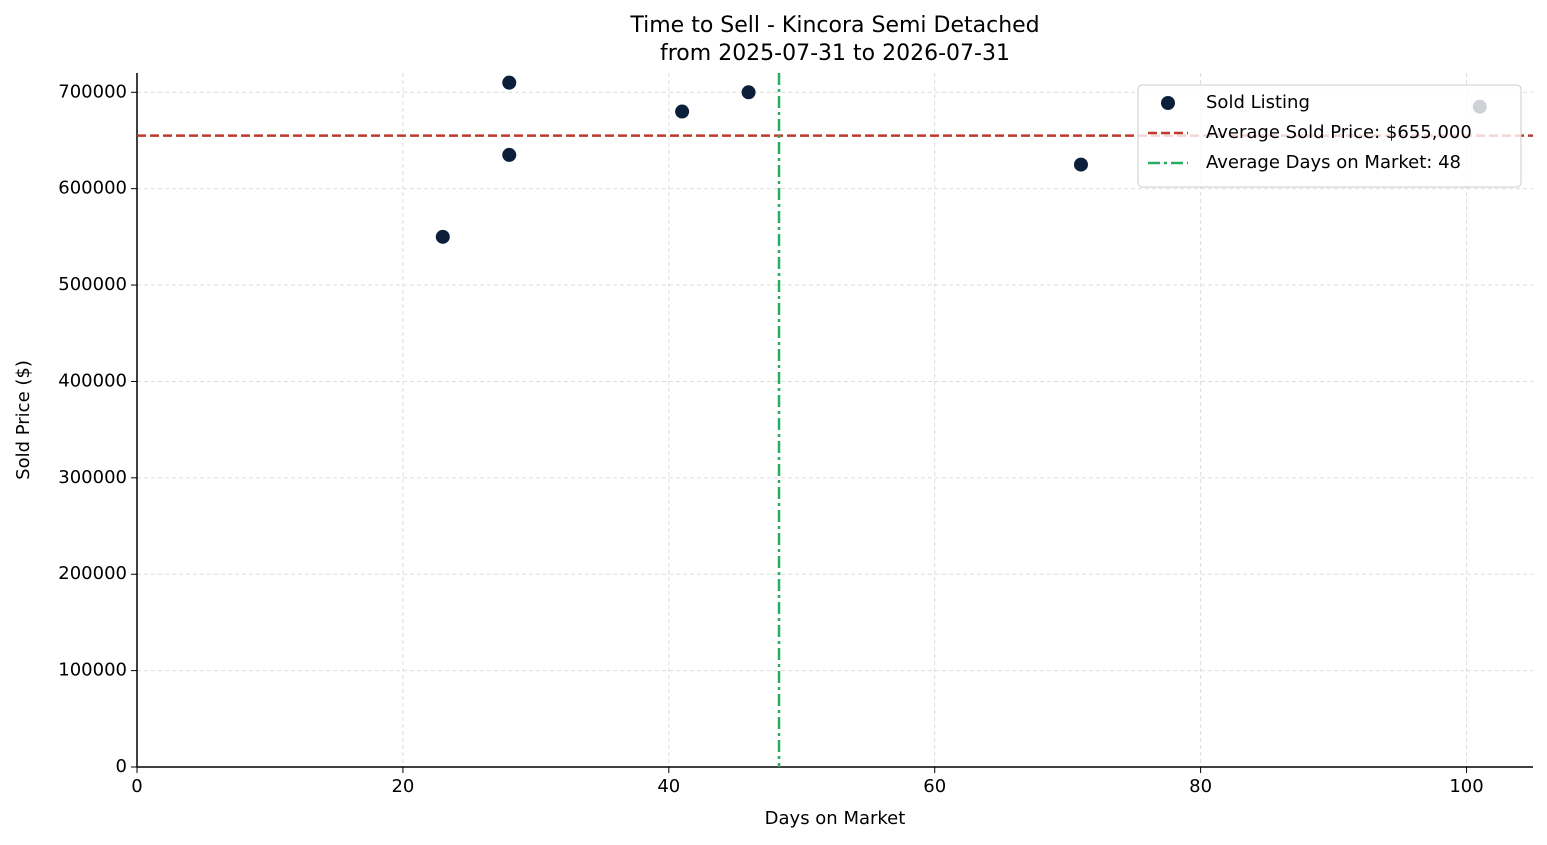  I want to click on x-axis-label: Days on Market, so click(835, 818).